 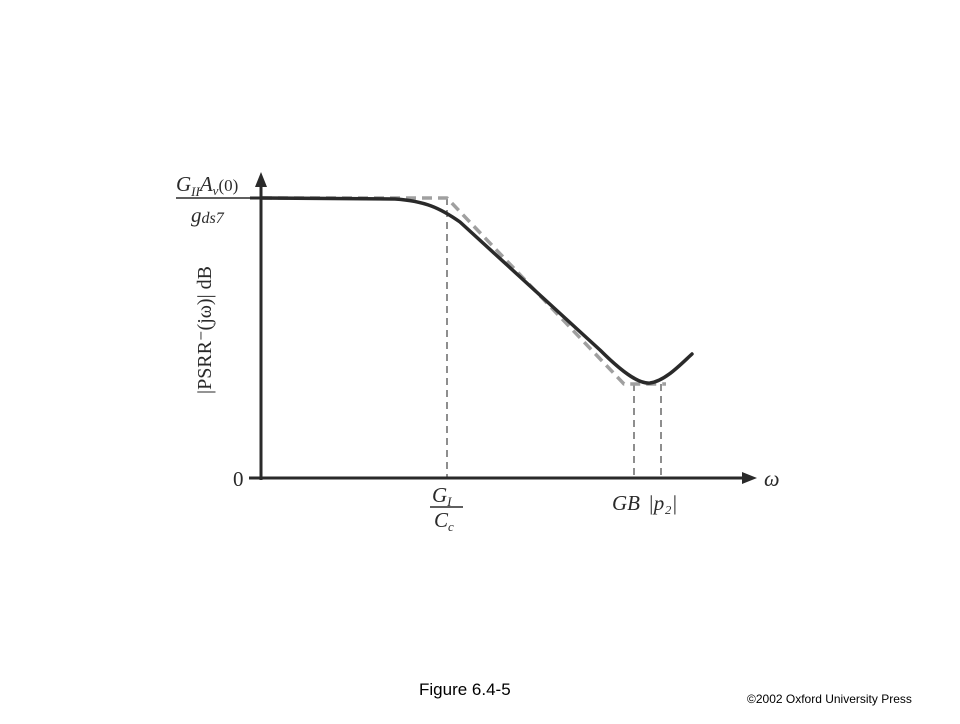 What do you see at coordinates (662, 503) in the screenshot?
I see `x-breakpoint-p2: |p₂|` at bounding box center [662, 503].